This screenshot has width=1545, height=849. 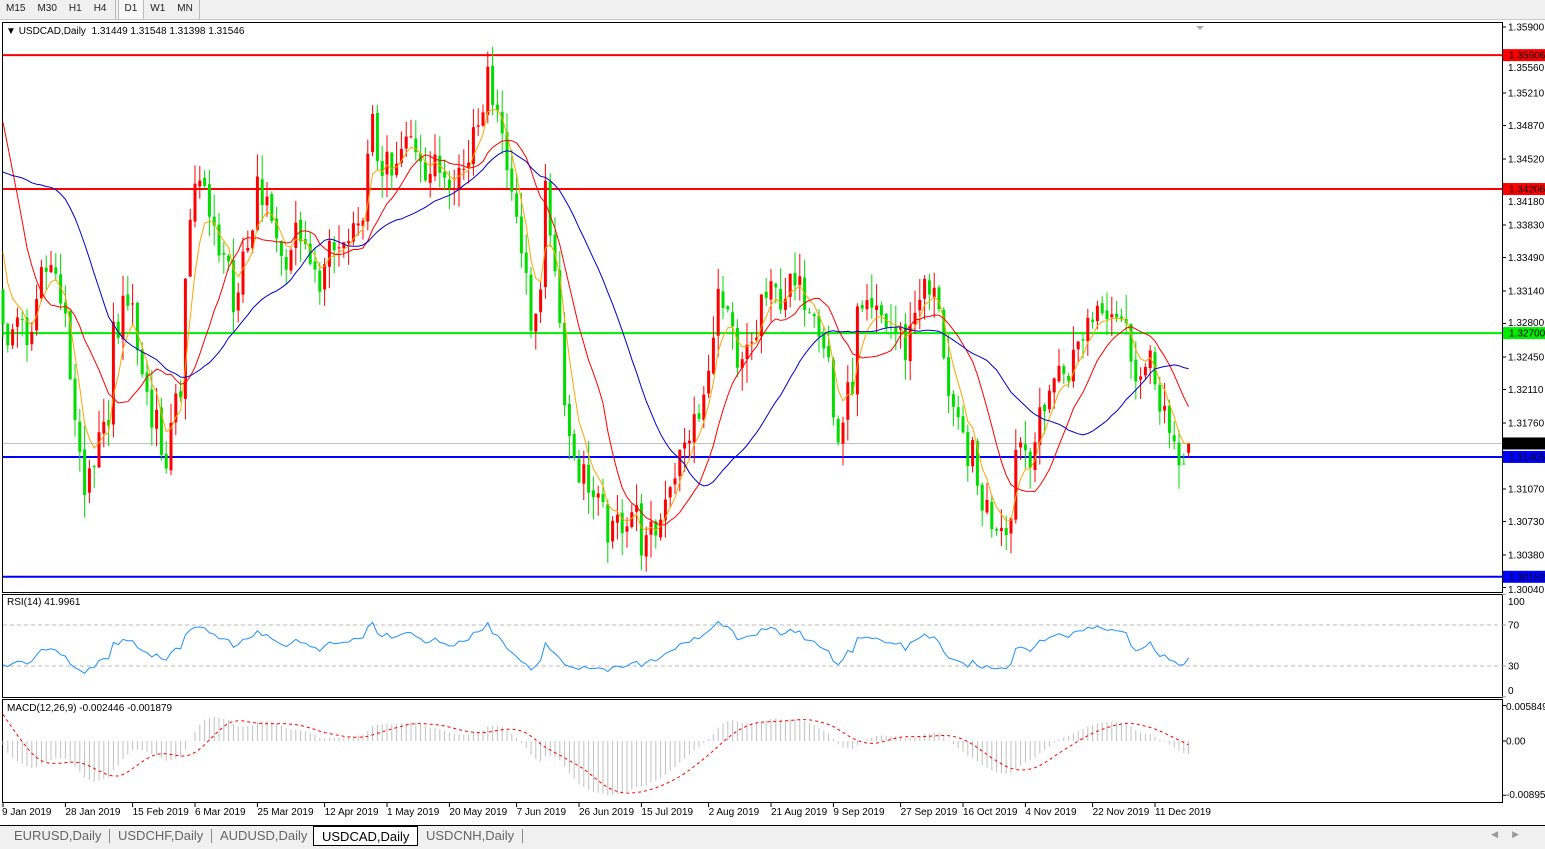 I want to click on timeframe-m15: M15, so click(x=16, y=8).